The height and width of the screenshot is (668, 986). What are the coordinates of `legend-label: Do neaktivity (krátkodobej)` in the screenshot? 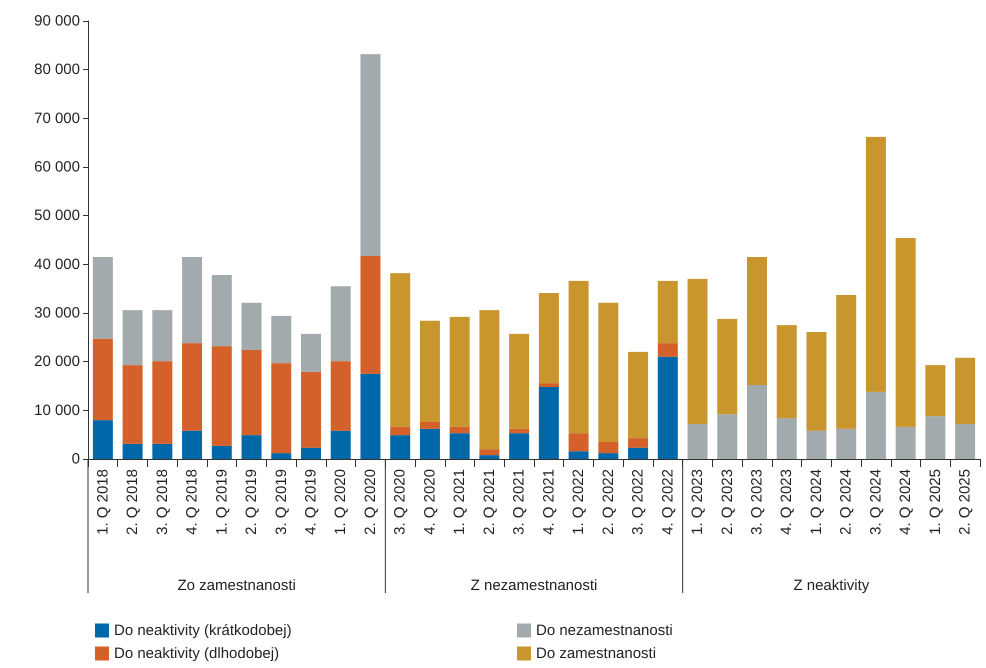 It's located at (203, 630).